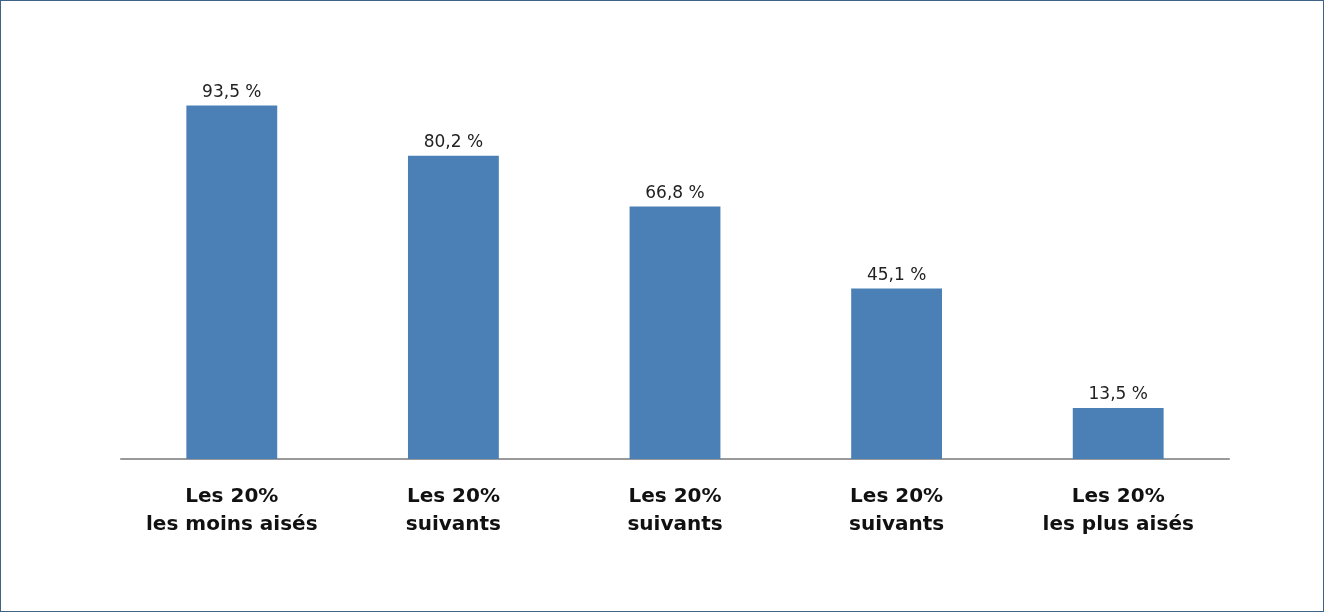 The image size is (1324, 612). I want to click on x-tick-label: Les 20% les plus aisés, so click(1118, 509).